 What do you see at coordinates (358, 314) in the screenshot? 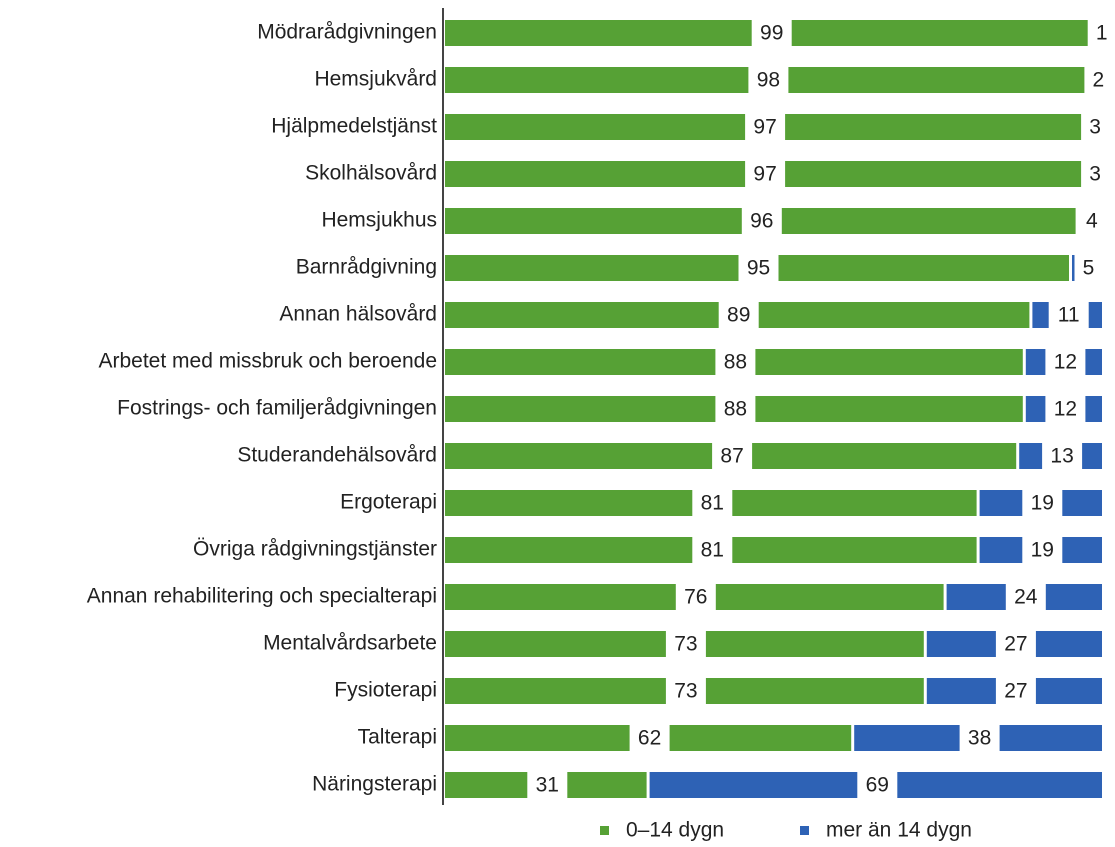
I see `category-label: Annan hälsovård` at bounding box center [358, 314].